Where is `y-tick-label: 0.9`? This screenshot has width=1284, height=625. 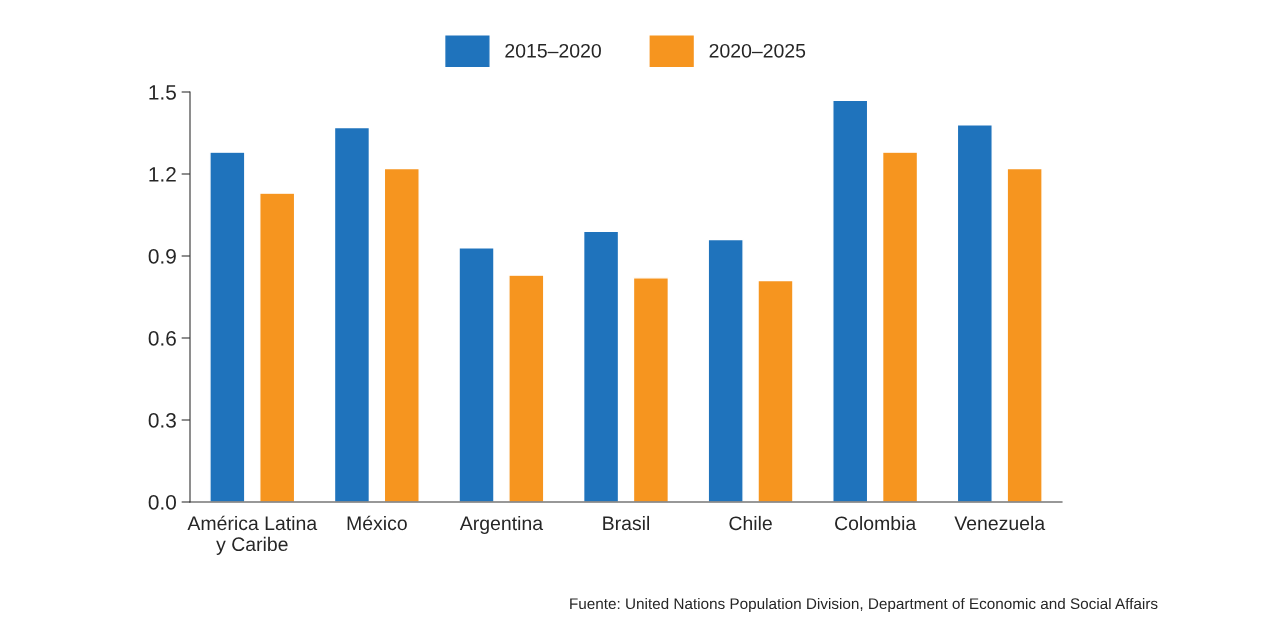
y-tick-label: 0.9 is located at coordinates (162, 256).